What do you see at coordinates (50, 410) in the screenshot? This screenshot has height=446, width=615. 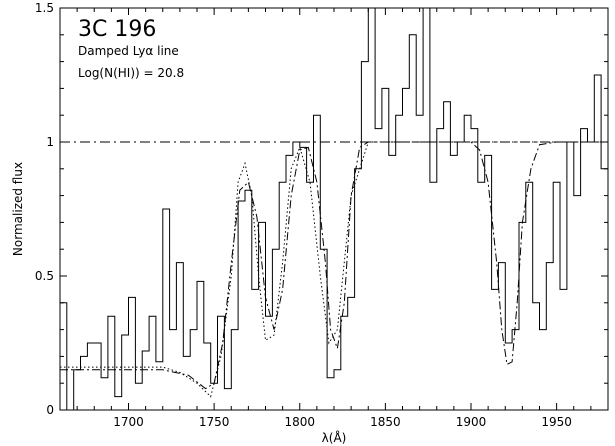 I see `y-tick-label: 0` at bounding box center [50, 410].